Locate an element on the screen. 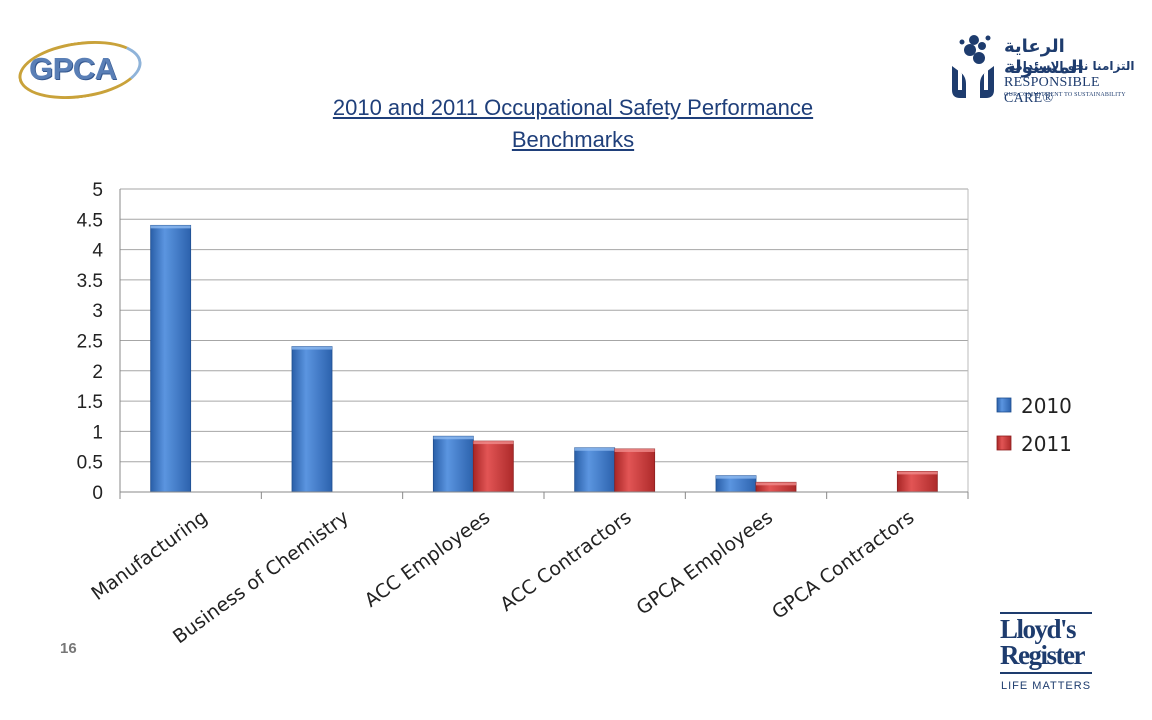 The width and height of the screenshot is (1152, 720). y-tick-label: 1 is located at coordinates (97, 432).